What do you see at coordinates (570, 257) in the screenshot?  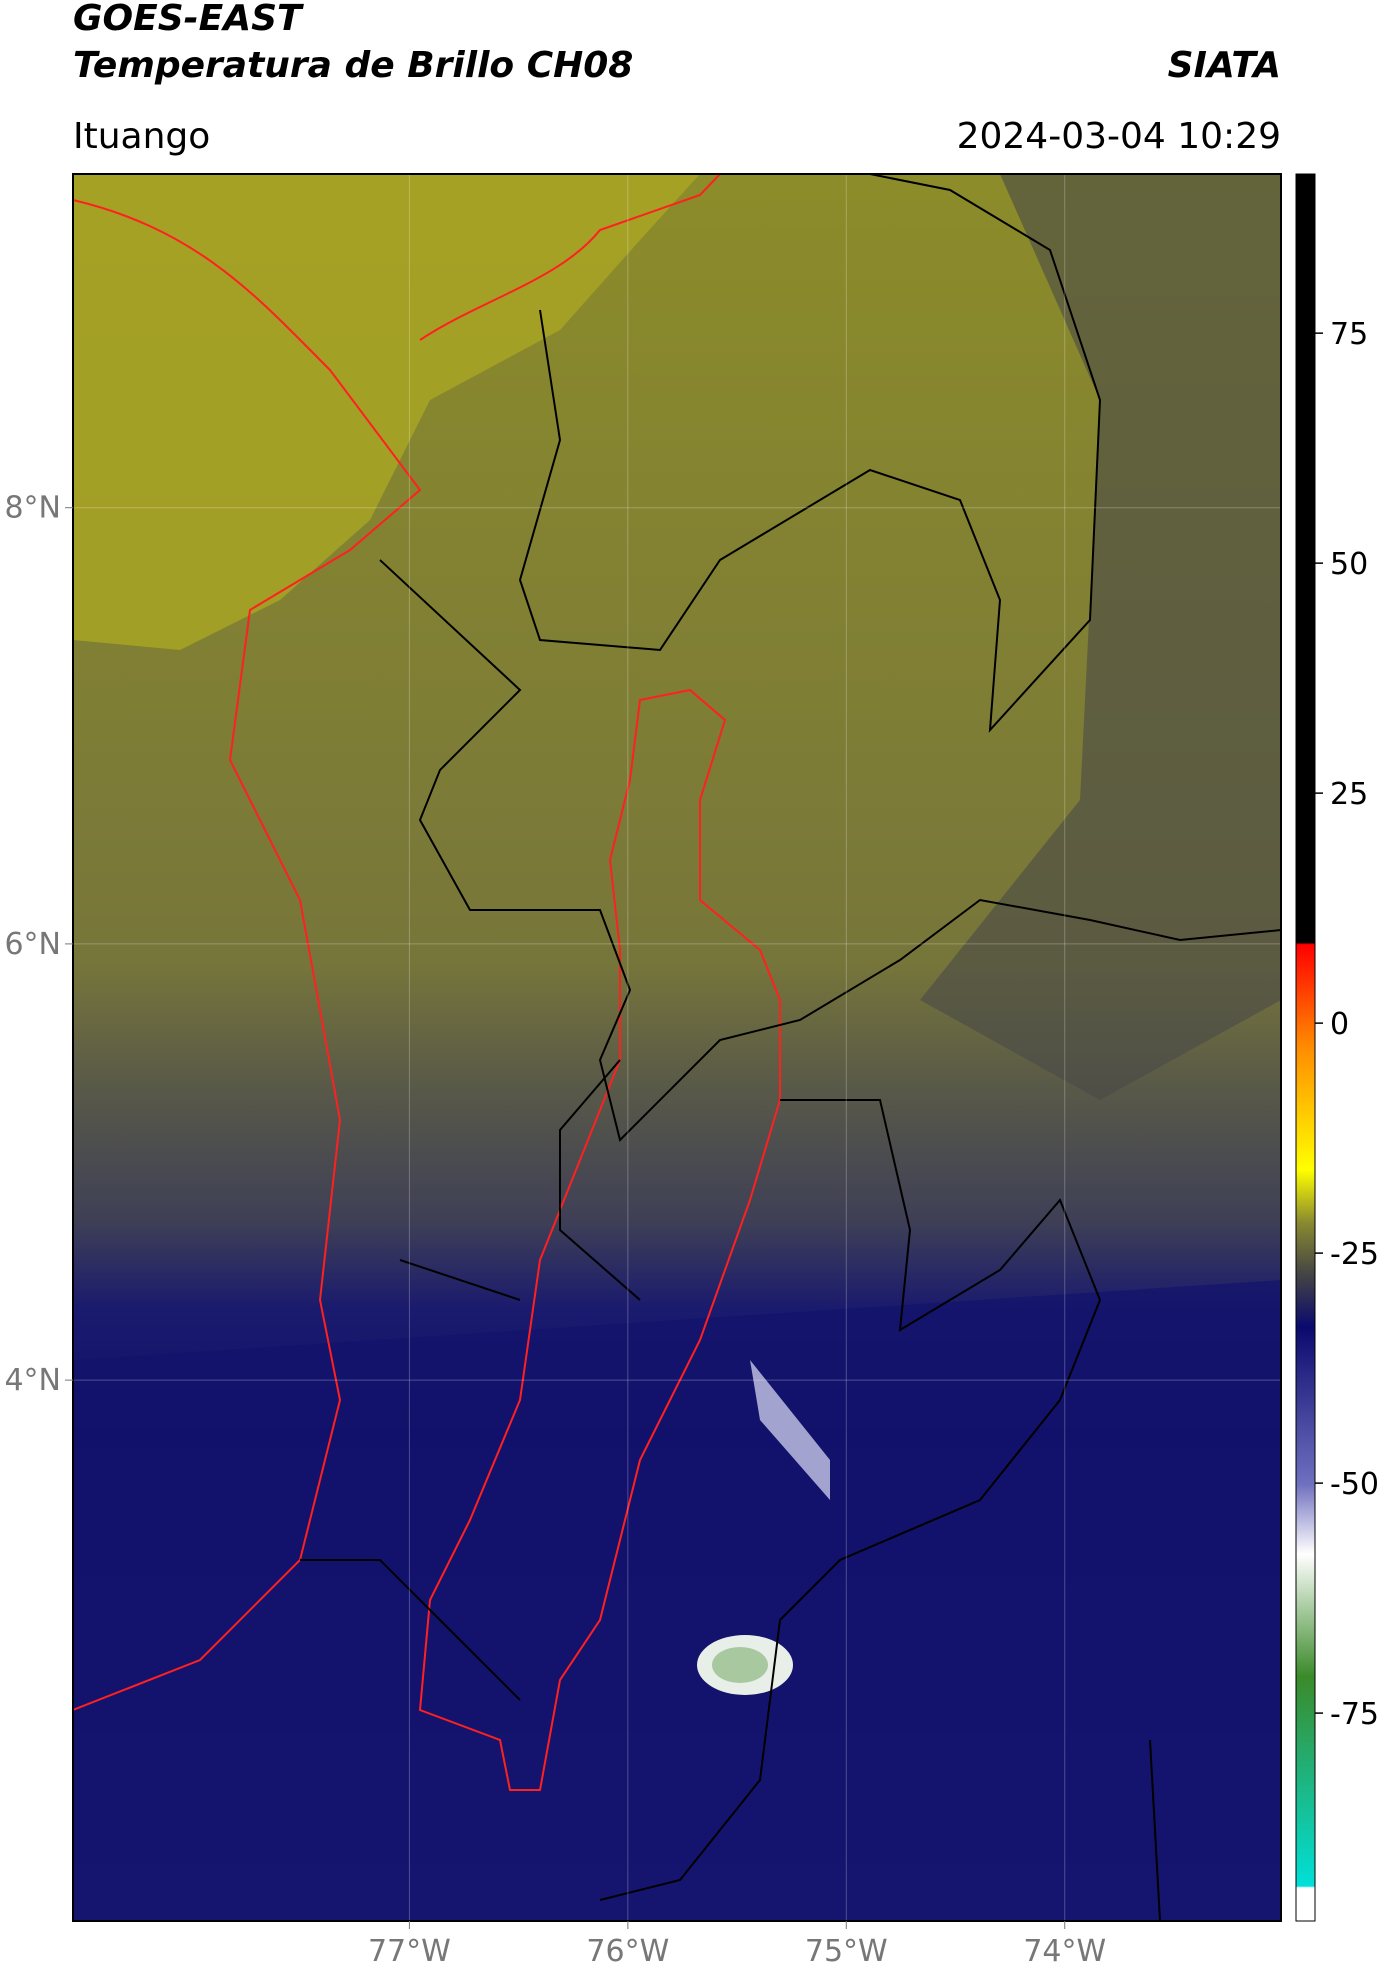 I see `coastline` at bounding box center [570, 257].